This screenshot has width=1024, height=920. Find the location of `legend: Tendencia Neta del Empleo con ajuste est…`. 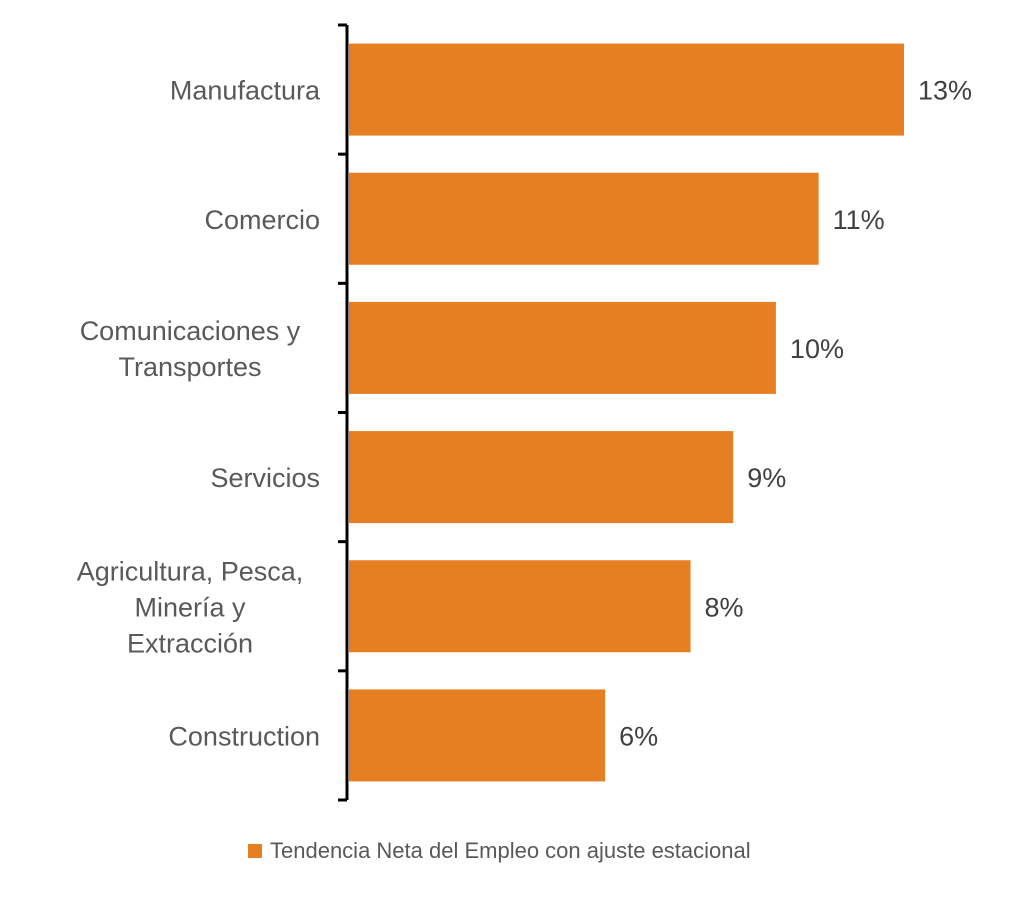

legend: Tendencia Neta del Empleo con ajuste est… is located at coordinates (499, 851).